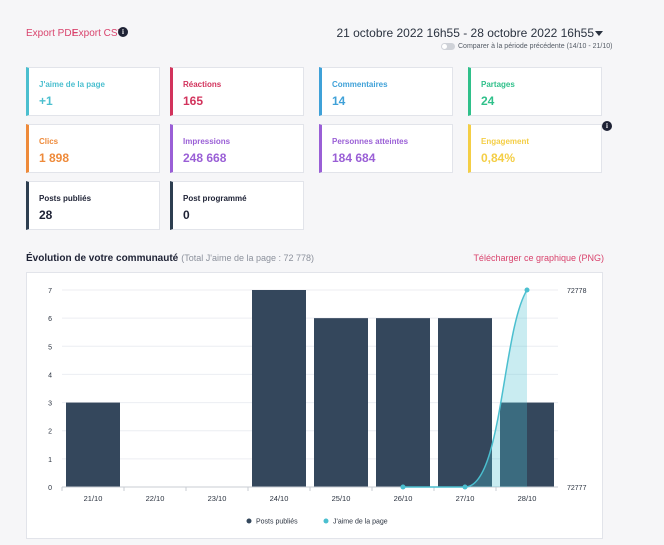  What do you see at coordinates (448, 46) in the screenshot?
I see `compare-toggle` at bounding box center [448, 46].